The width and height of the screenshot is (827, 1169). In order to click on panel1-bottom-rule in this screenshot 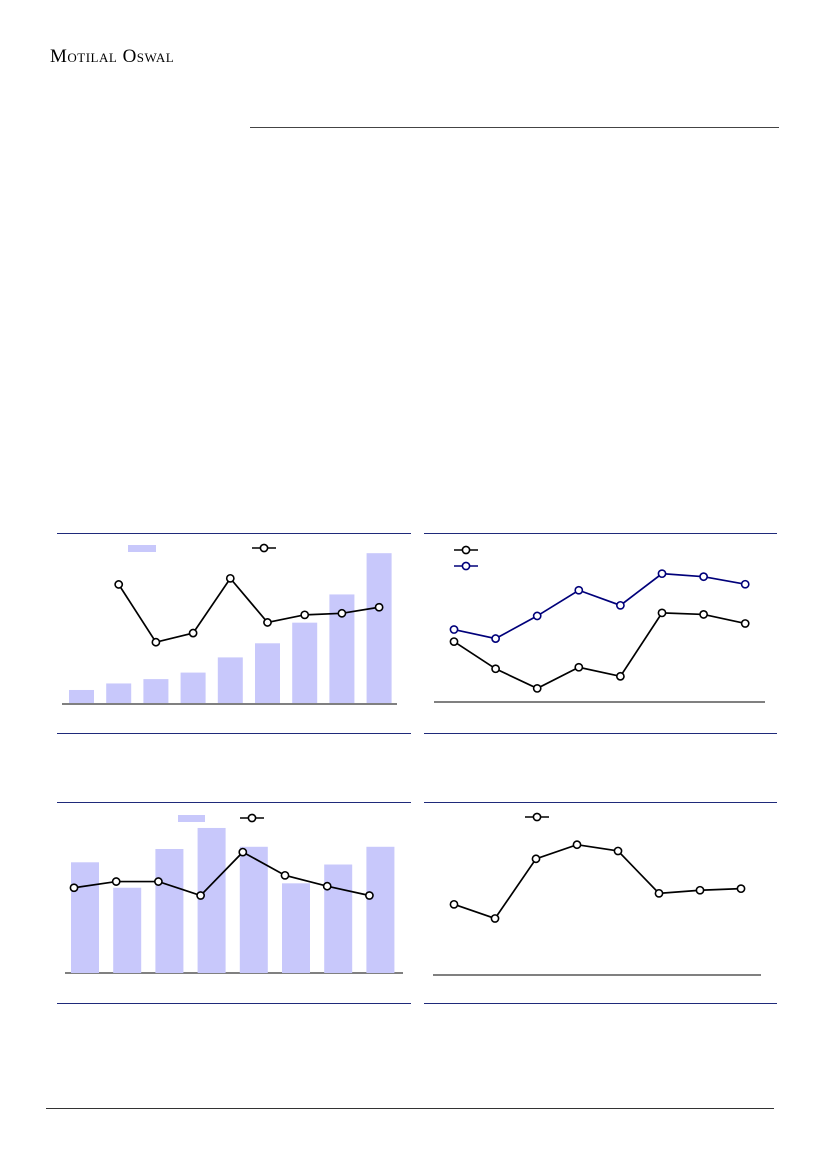, I will do `click(234, 733)`.